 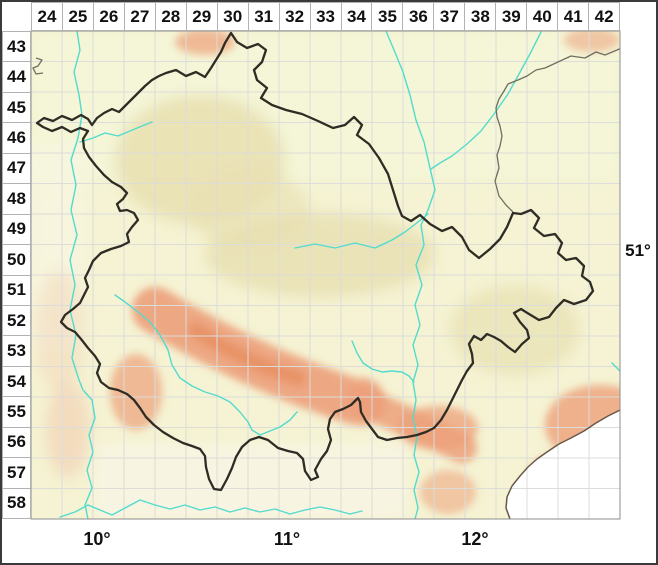 What do you see at coordinates (60, 330) in the screenshot?
I see `terrain-pink-west` at bounding box center [60, 330].